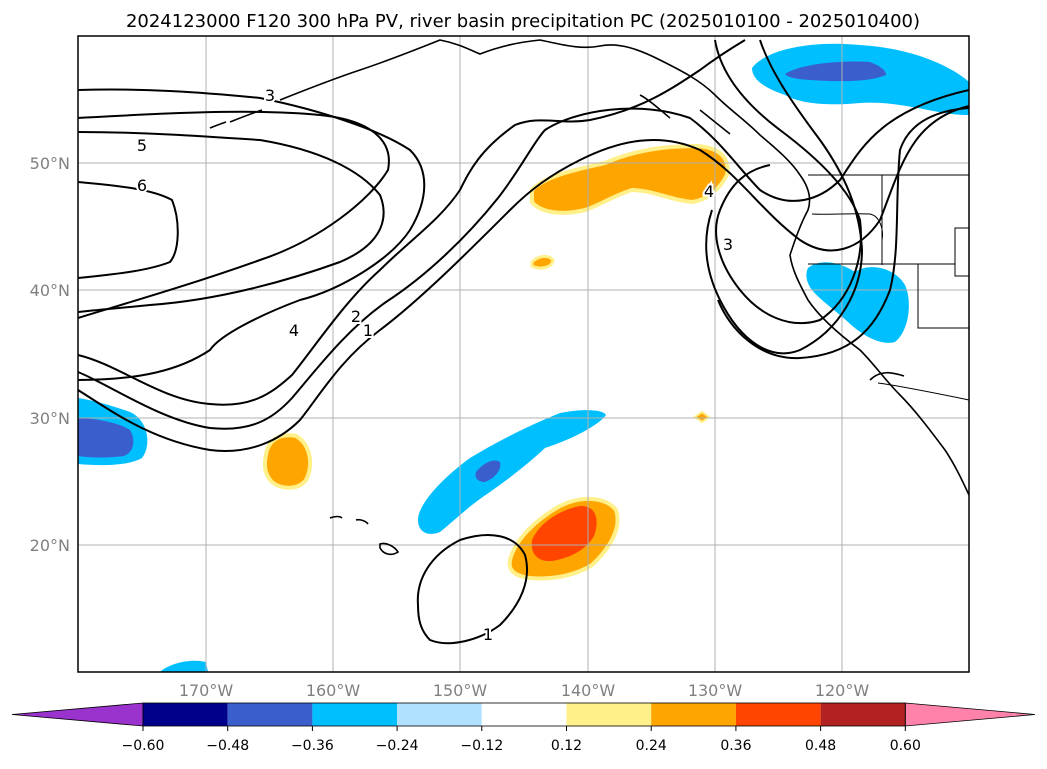 Image resolution: width=1047 pixels, height=769 pixels. Describe the element at coordinates (715, 690) in the screenshot. I see `lon-label: 130°W` at that location.